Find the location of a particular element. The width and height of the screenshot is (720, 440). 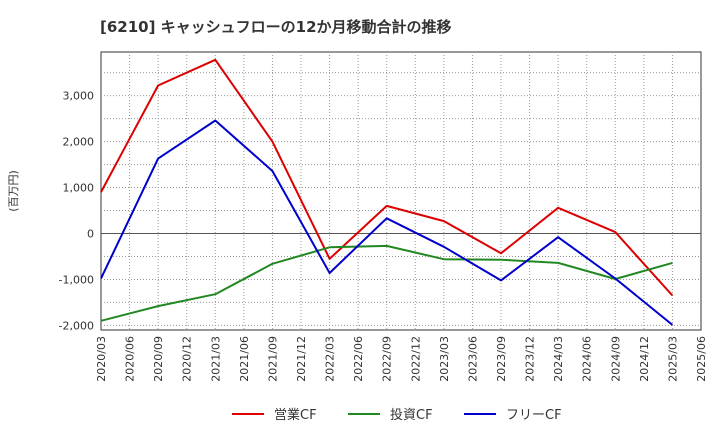

x-tick-label: 2023/09 is located at coordinates (501, 359).